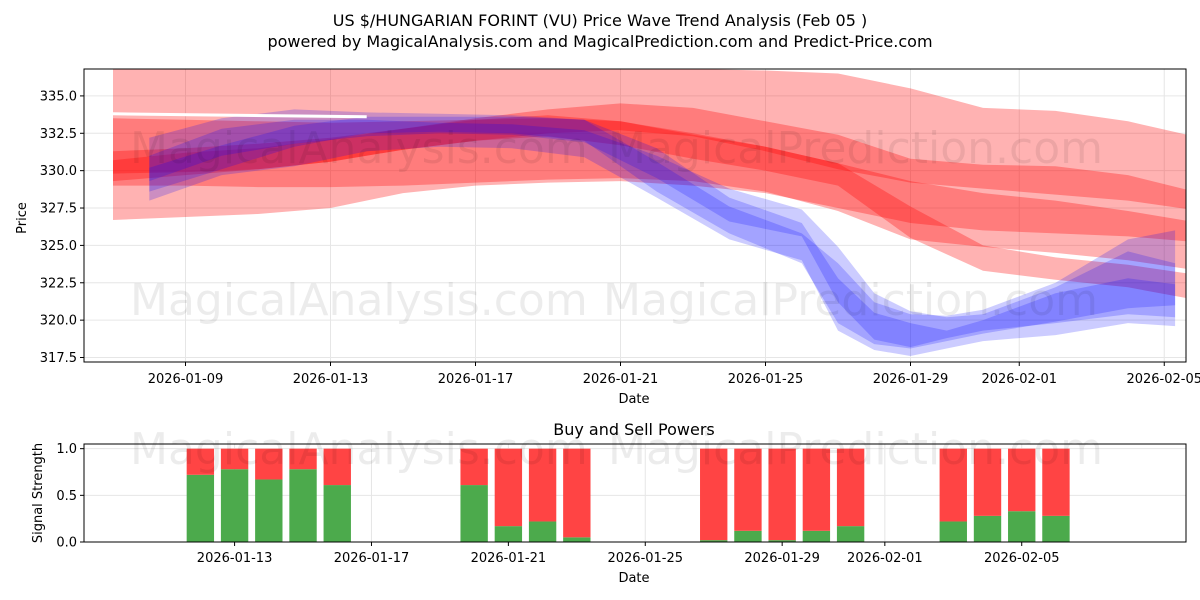  What do you see at coordinates (58, 246) in the screenshot?
I see `y-tick-label: 325.0` at bounding box center [58, 246].